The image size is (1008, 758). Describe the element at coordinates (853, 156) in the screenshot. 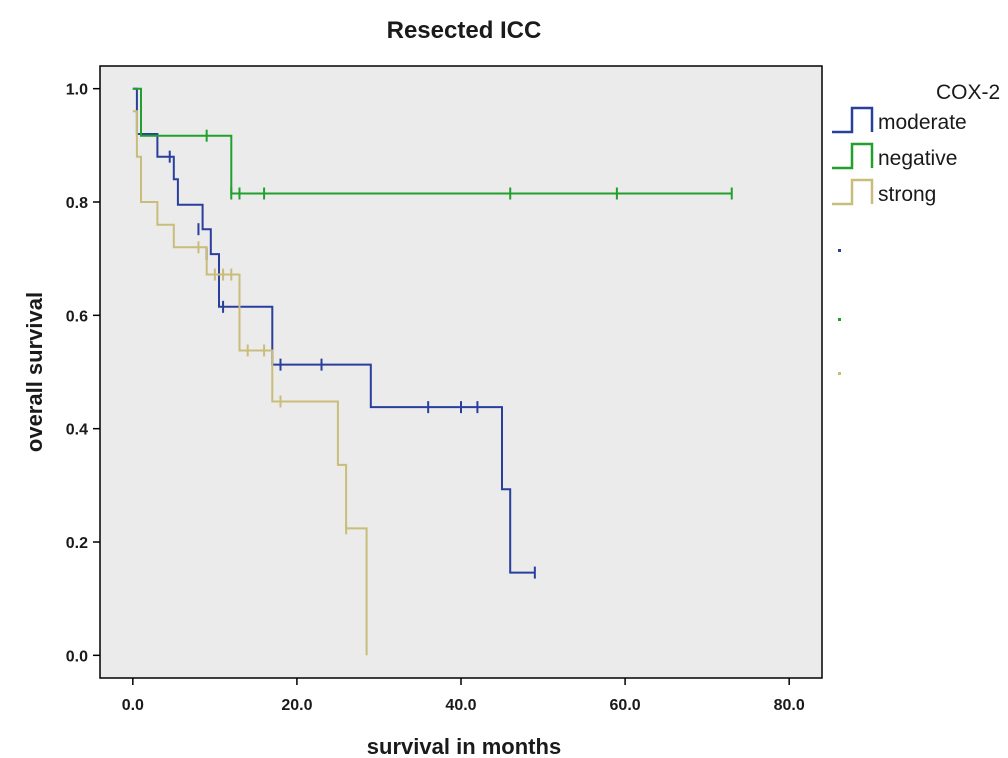

I see `legend-swatch-negative` at that location.